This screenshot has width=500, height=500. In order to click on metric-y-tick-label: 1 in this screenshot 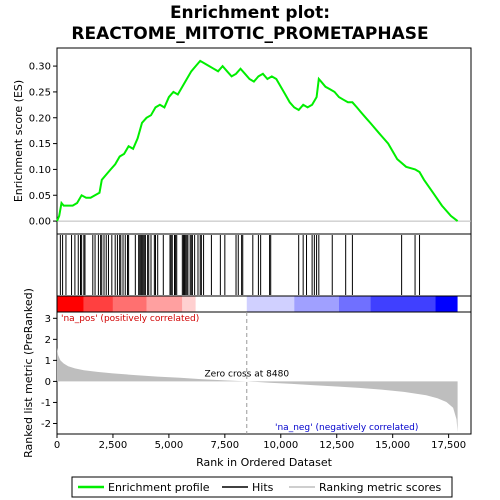, I will do `click(48, 361)`.